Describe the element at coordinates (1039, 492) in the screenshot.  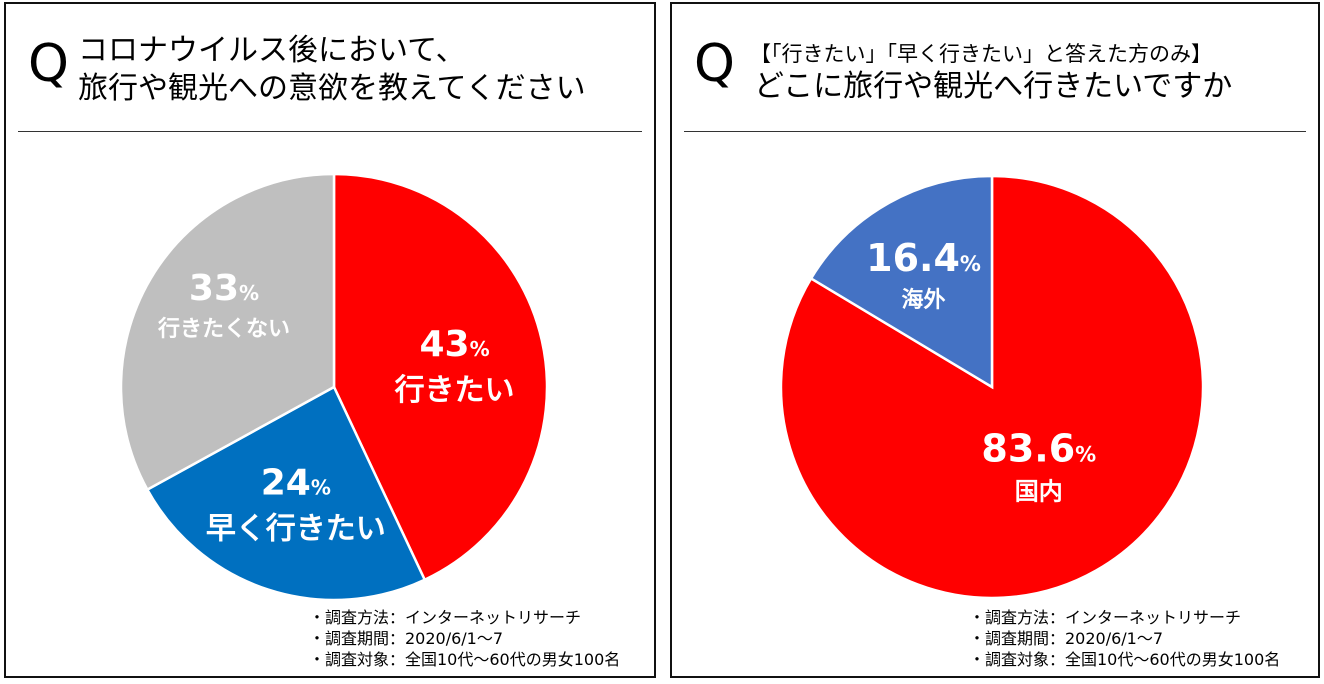
I see `slice-category-label: 国内` at that location.